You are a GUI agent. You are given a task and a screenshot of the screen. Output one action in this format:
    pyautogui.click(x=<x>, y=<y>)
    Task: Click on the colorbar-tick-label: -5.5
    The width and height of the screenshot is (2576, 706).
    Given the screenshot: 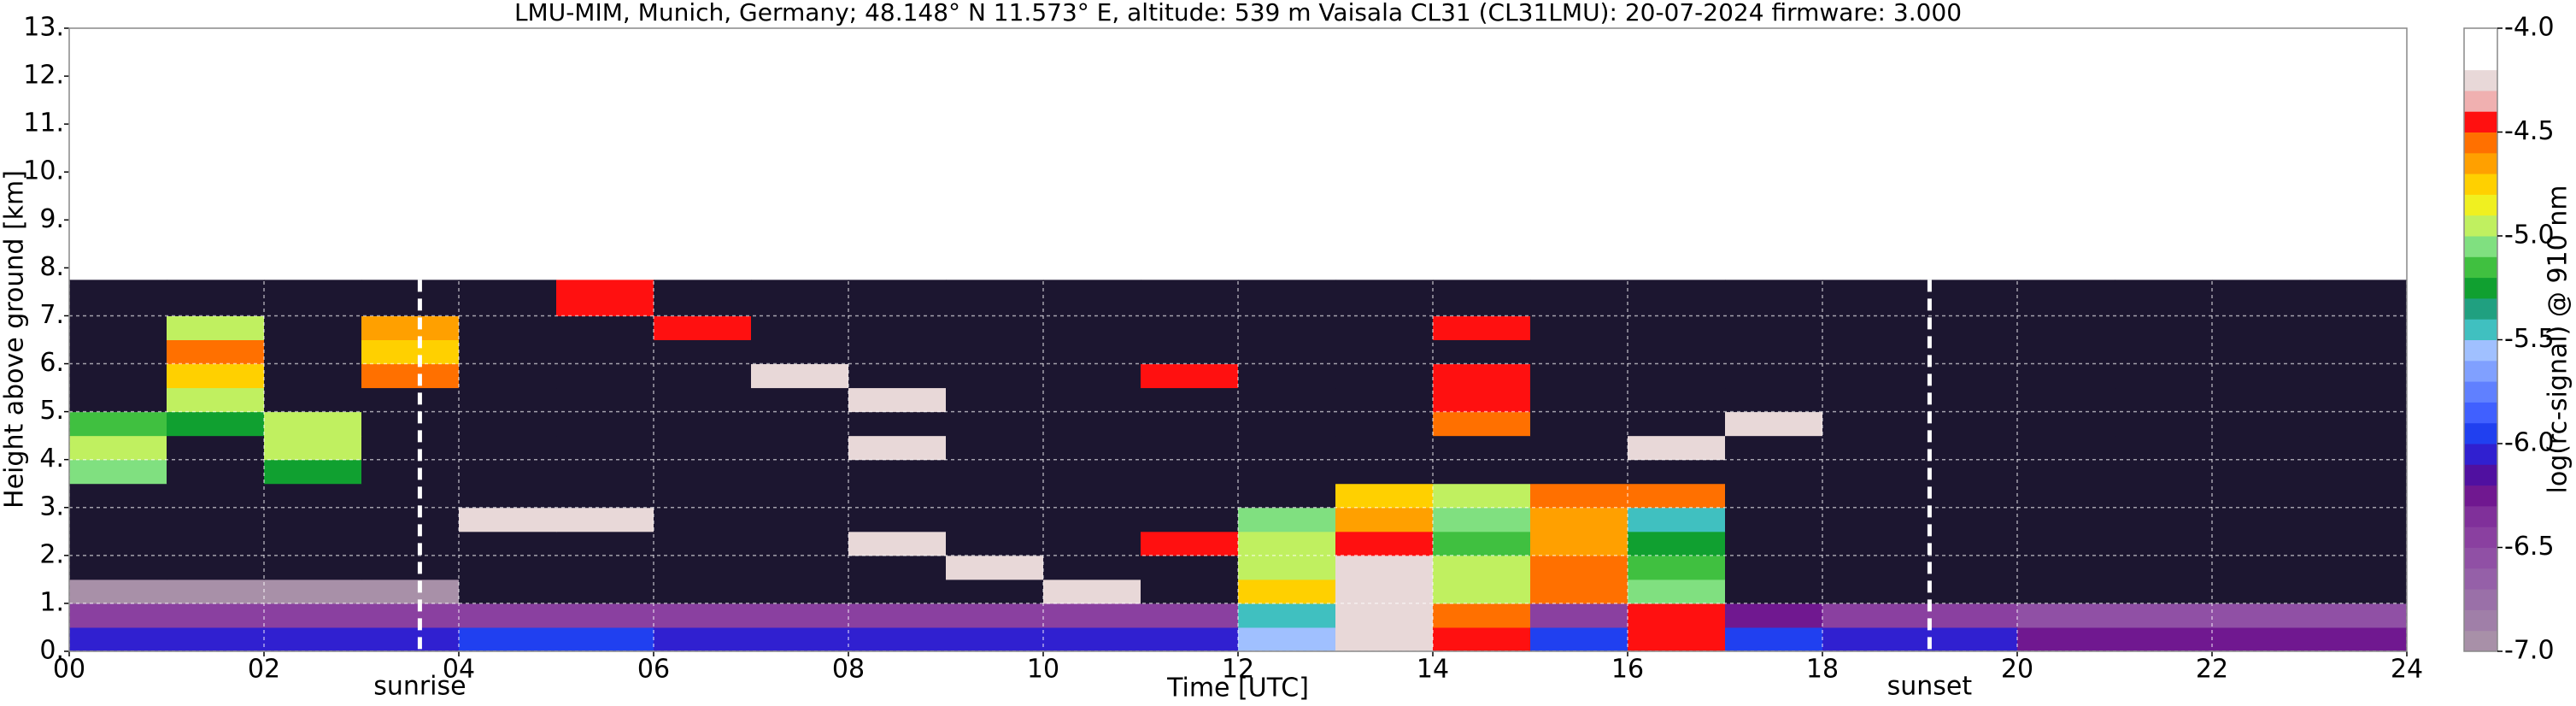 What is the action you would take?
    pyautogui.click(x=2529, y=339)
    